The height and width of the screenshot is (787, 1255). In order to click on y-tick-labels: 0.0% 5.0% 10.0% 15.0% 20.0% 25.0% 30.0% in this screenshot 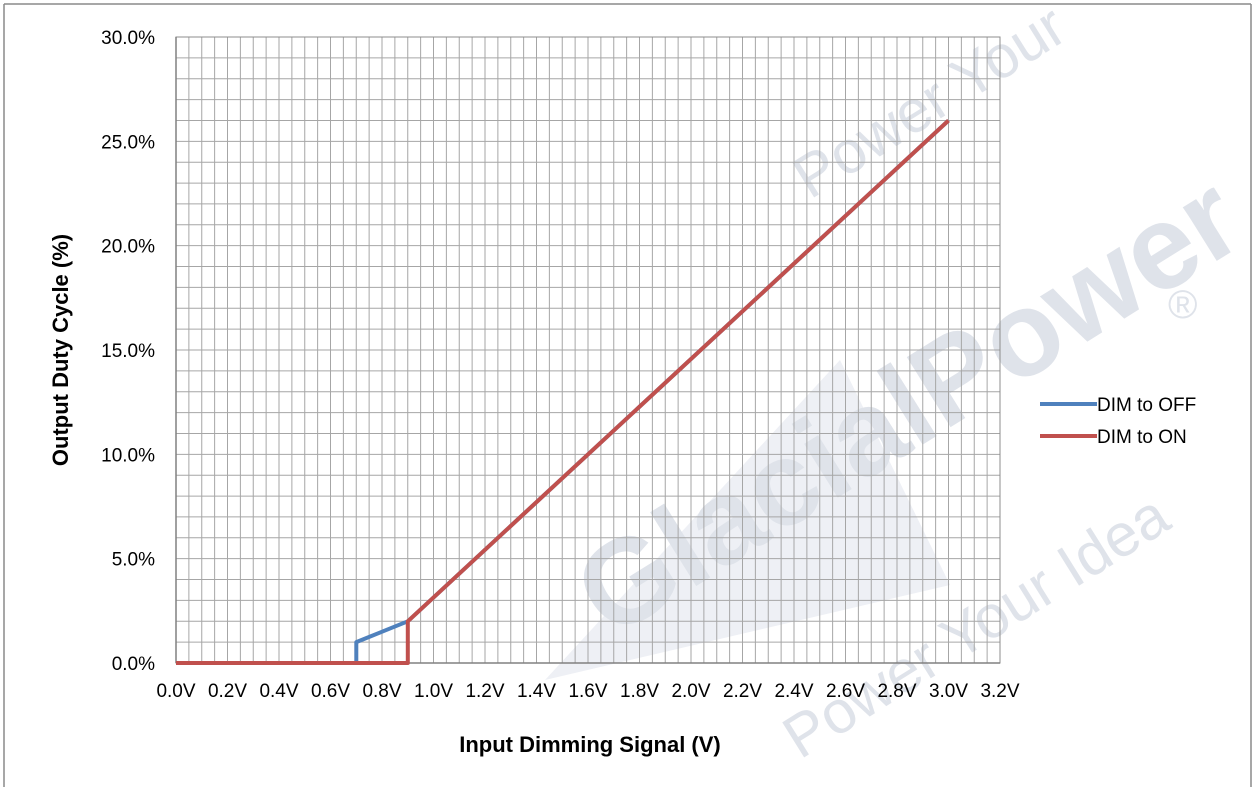, I will do `click(128, 351)`.